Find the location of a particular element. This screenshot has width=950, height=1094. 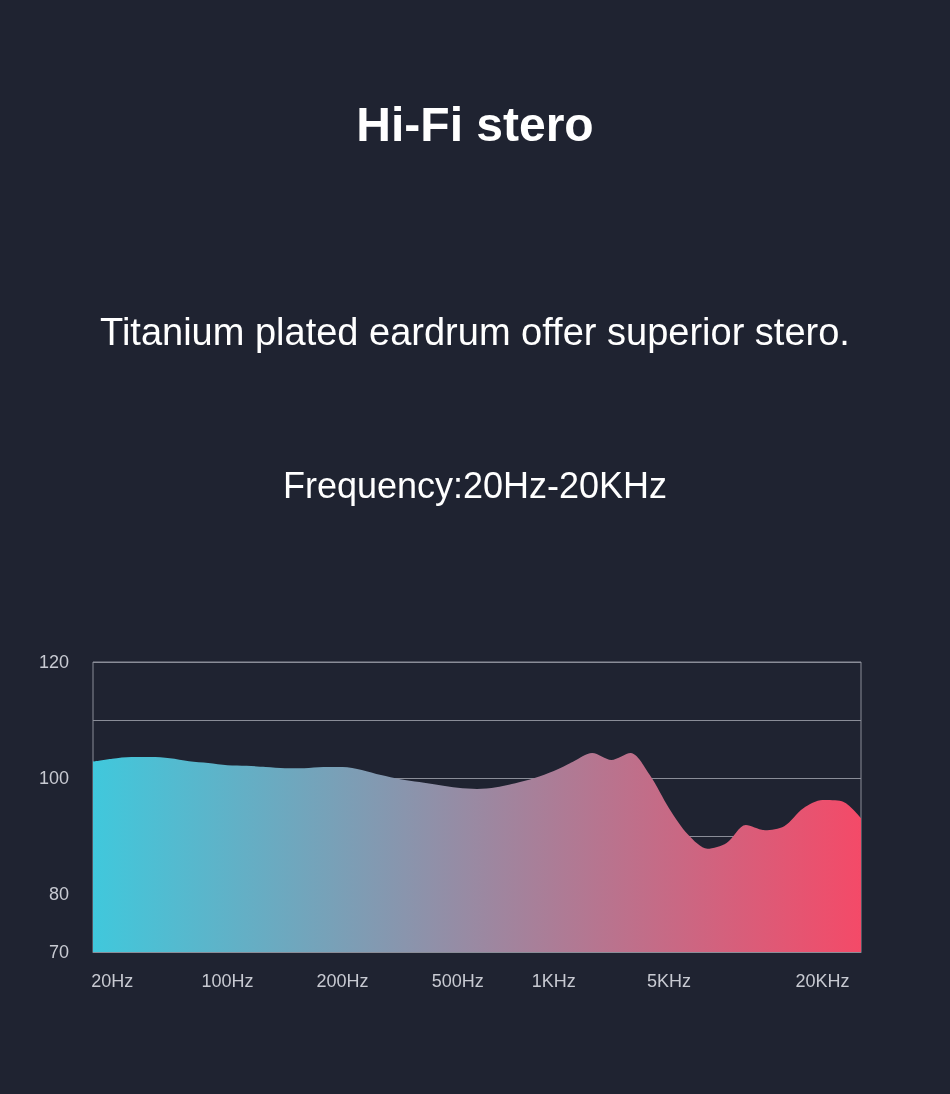

y-tick-label: 80 is located at coordinates (58, 894).